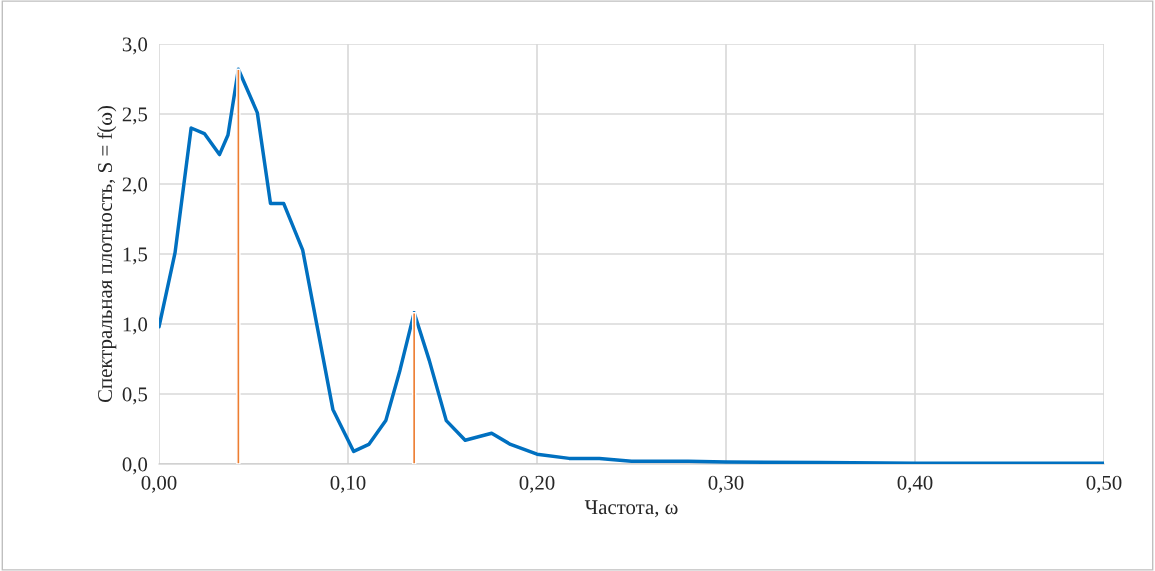  What do you see at coordinates (135, 466) in the screenshot?
I see `y-tick-label: 0,0` at bounding box center [135, 466].